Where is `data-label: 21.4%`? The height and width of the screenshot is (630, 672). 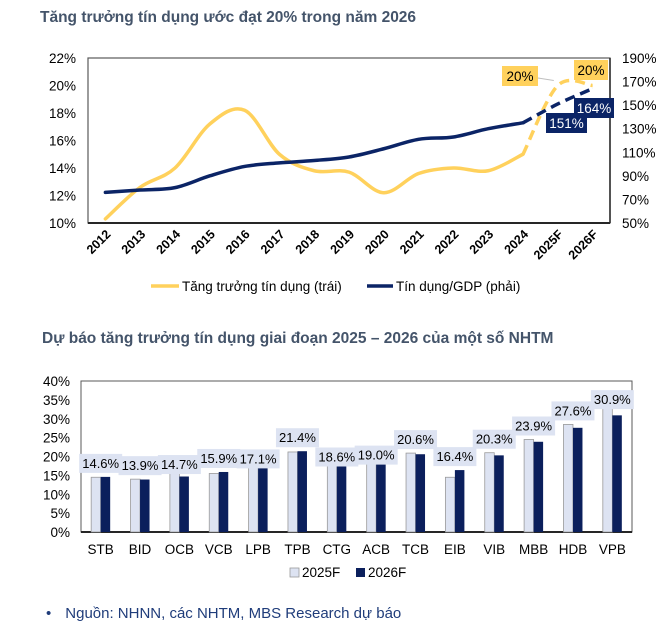 data-label: 21.4% is located at coordinates (297, 437).